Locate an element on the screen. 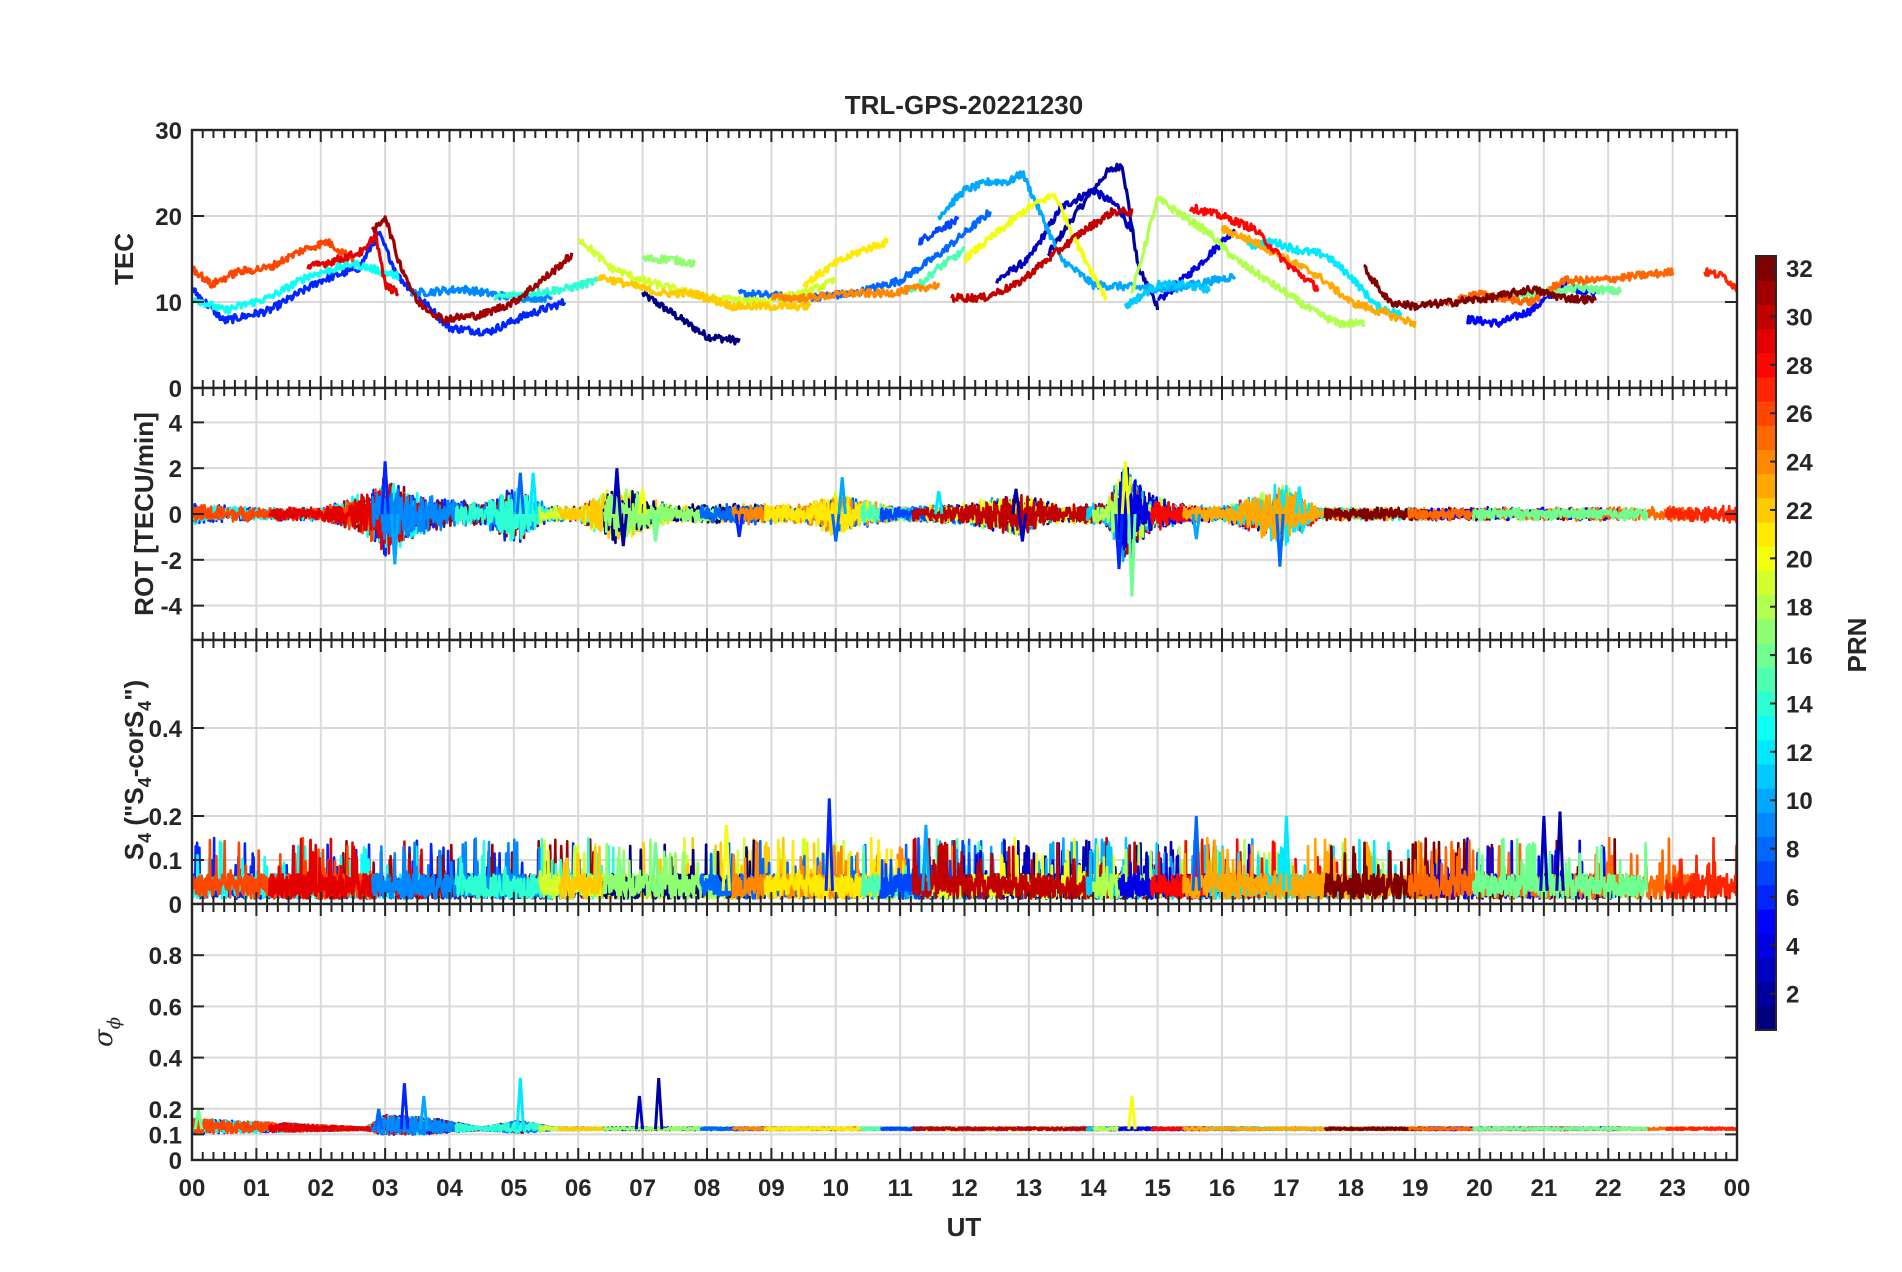  colorbar-tick-label: 16 is located at coordinates (1799, 656).